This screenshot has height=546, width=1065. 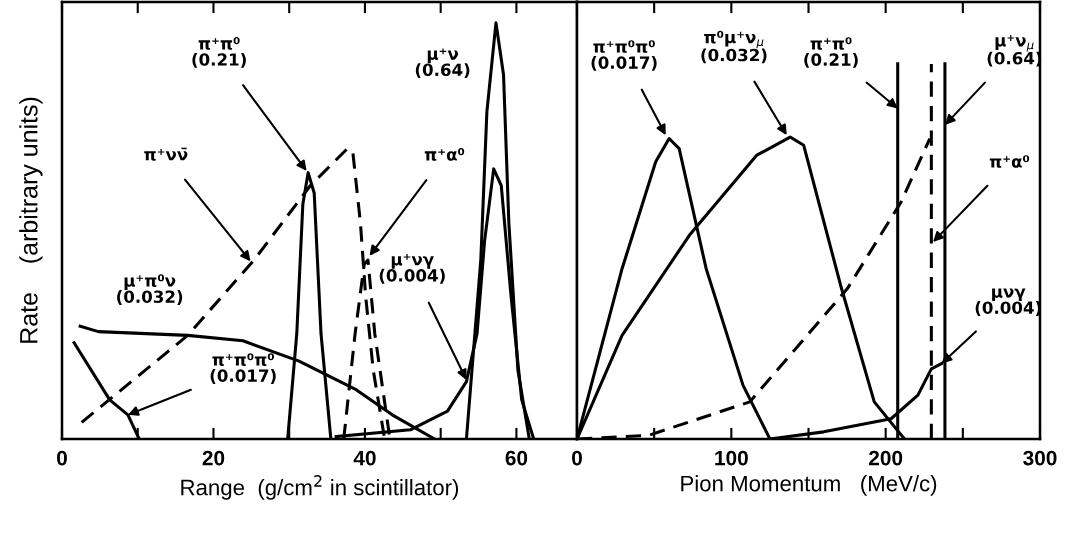 I want to click on x-tick-label: 300, so click(x=1040, y=458).